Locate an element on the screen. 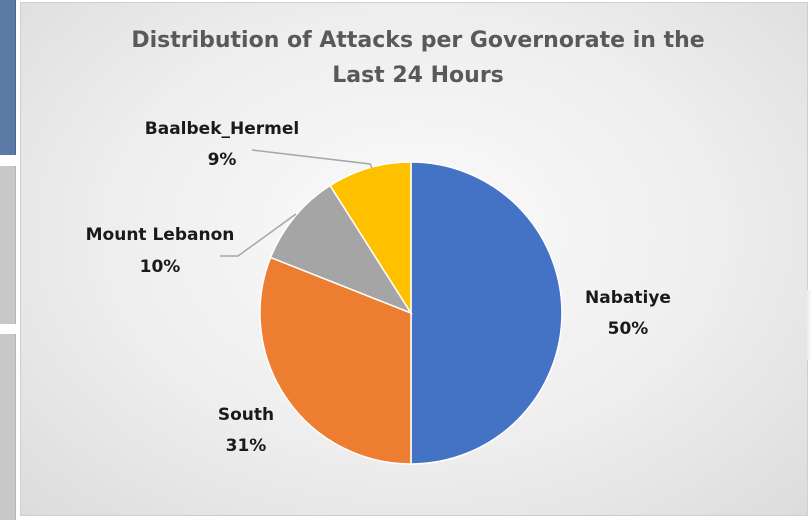 The image size is (812, 520). pie-slice-nabatiye is located at coordinates (486, 313).